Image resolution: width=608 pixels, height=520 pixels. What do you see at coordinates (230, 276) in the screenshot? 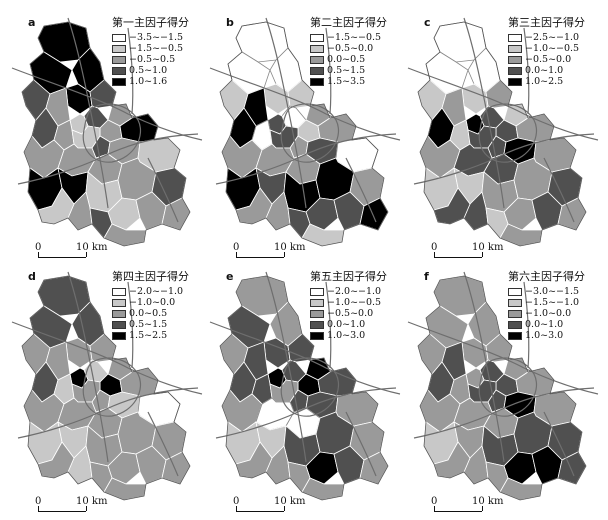
I see `panel-letter: e` at bounding box center [230, 276].